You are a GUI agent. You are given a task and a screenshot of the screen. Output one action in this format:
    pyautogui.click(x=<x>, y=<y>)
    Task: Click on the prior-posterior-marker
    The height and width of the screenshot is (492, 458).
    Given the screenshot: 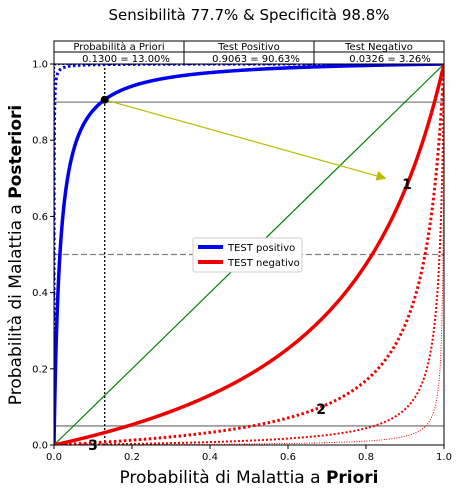 What is the action you would take?
    pyautogui.click(x=104, y=99)
    